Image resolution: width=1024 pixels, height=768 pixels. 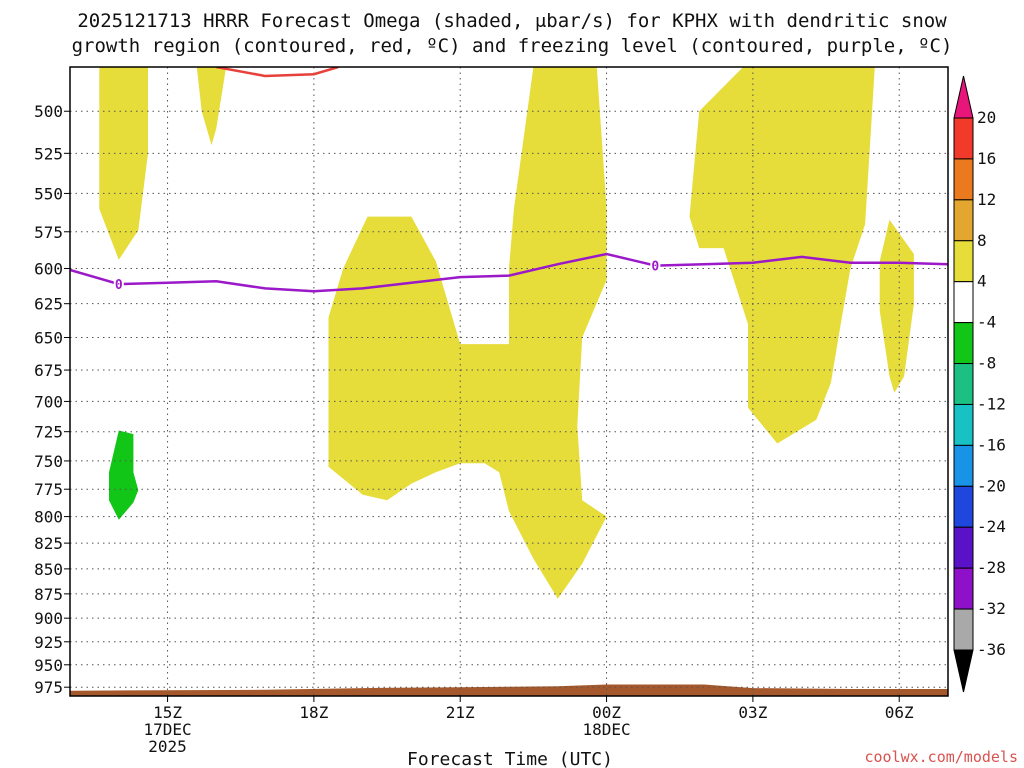 I want to click on colorbar-label: -8, so click(x=986, y=363).